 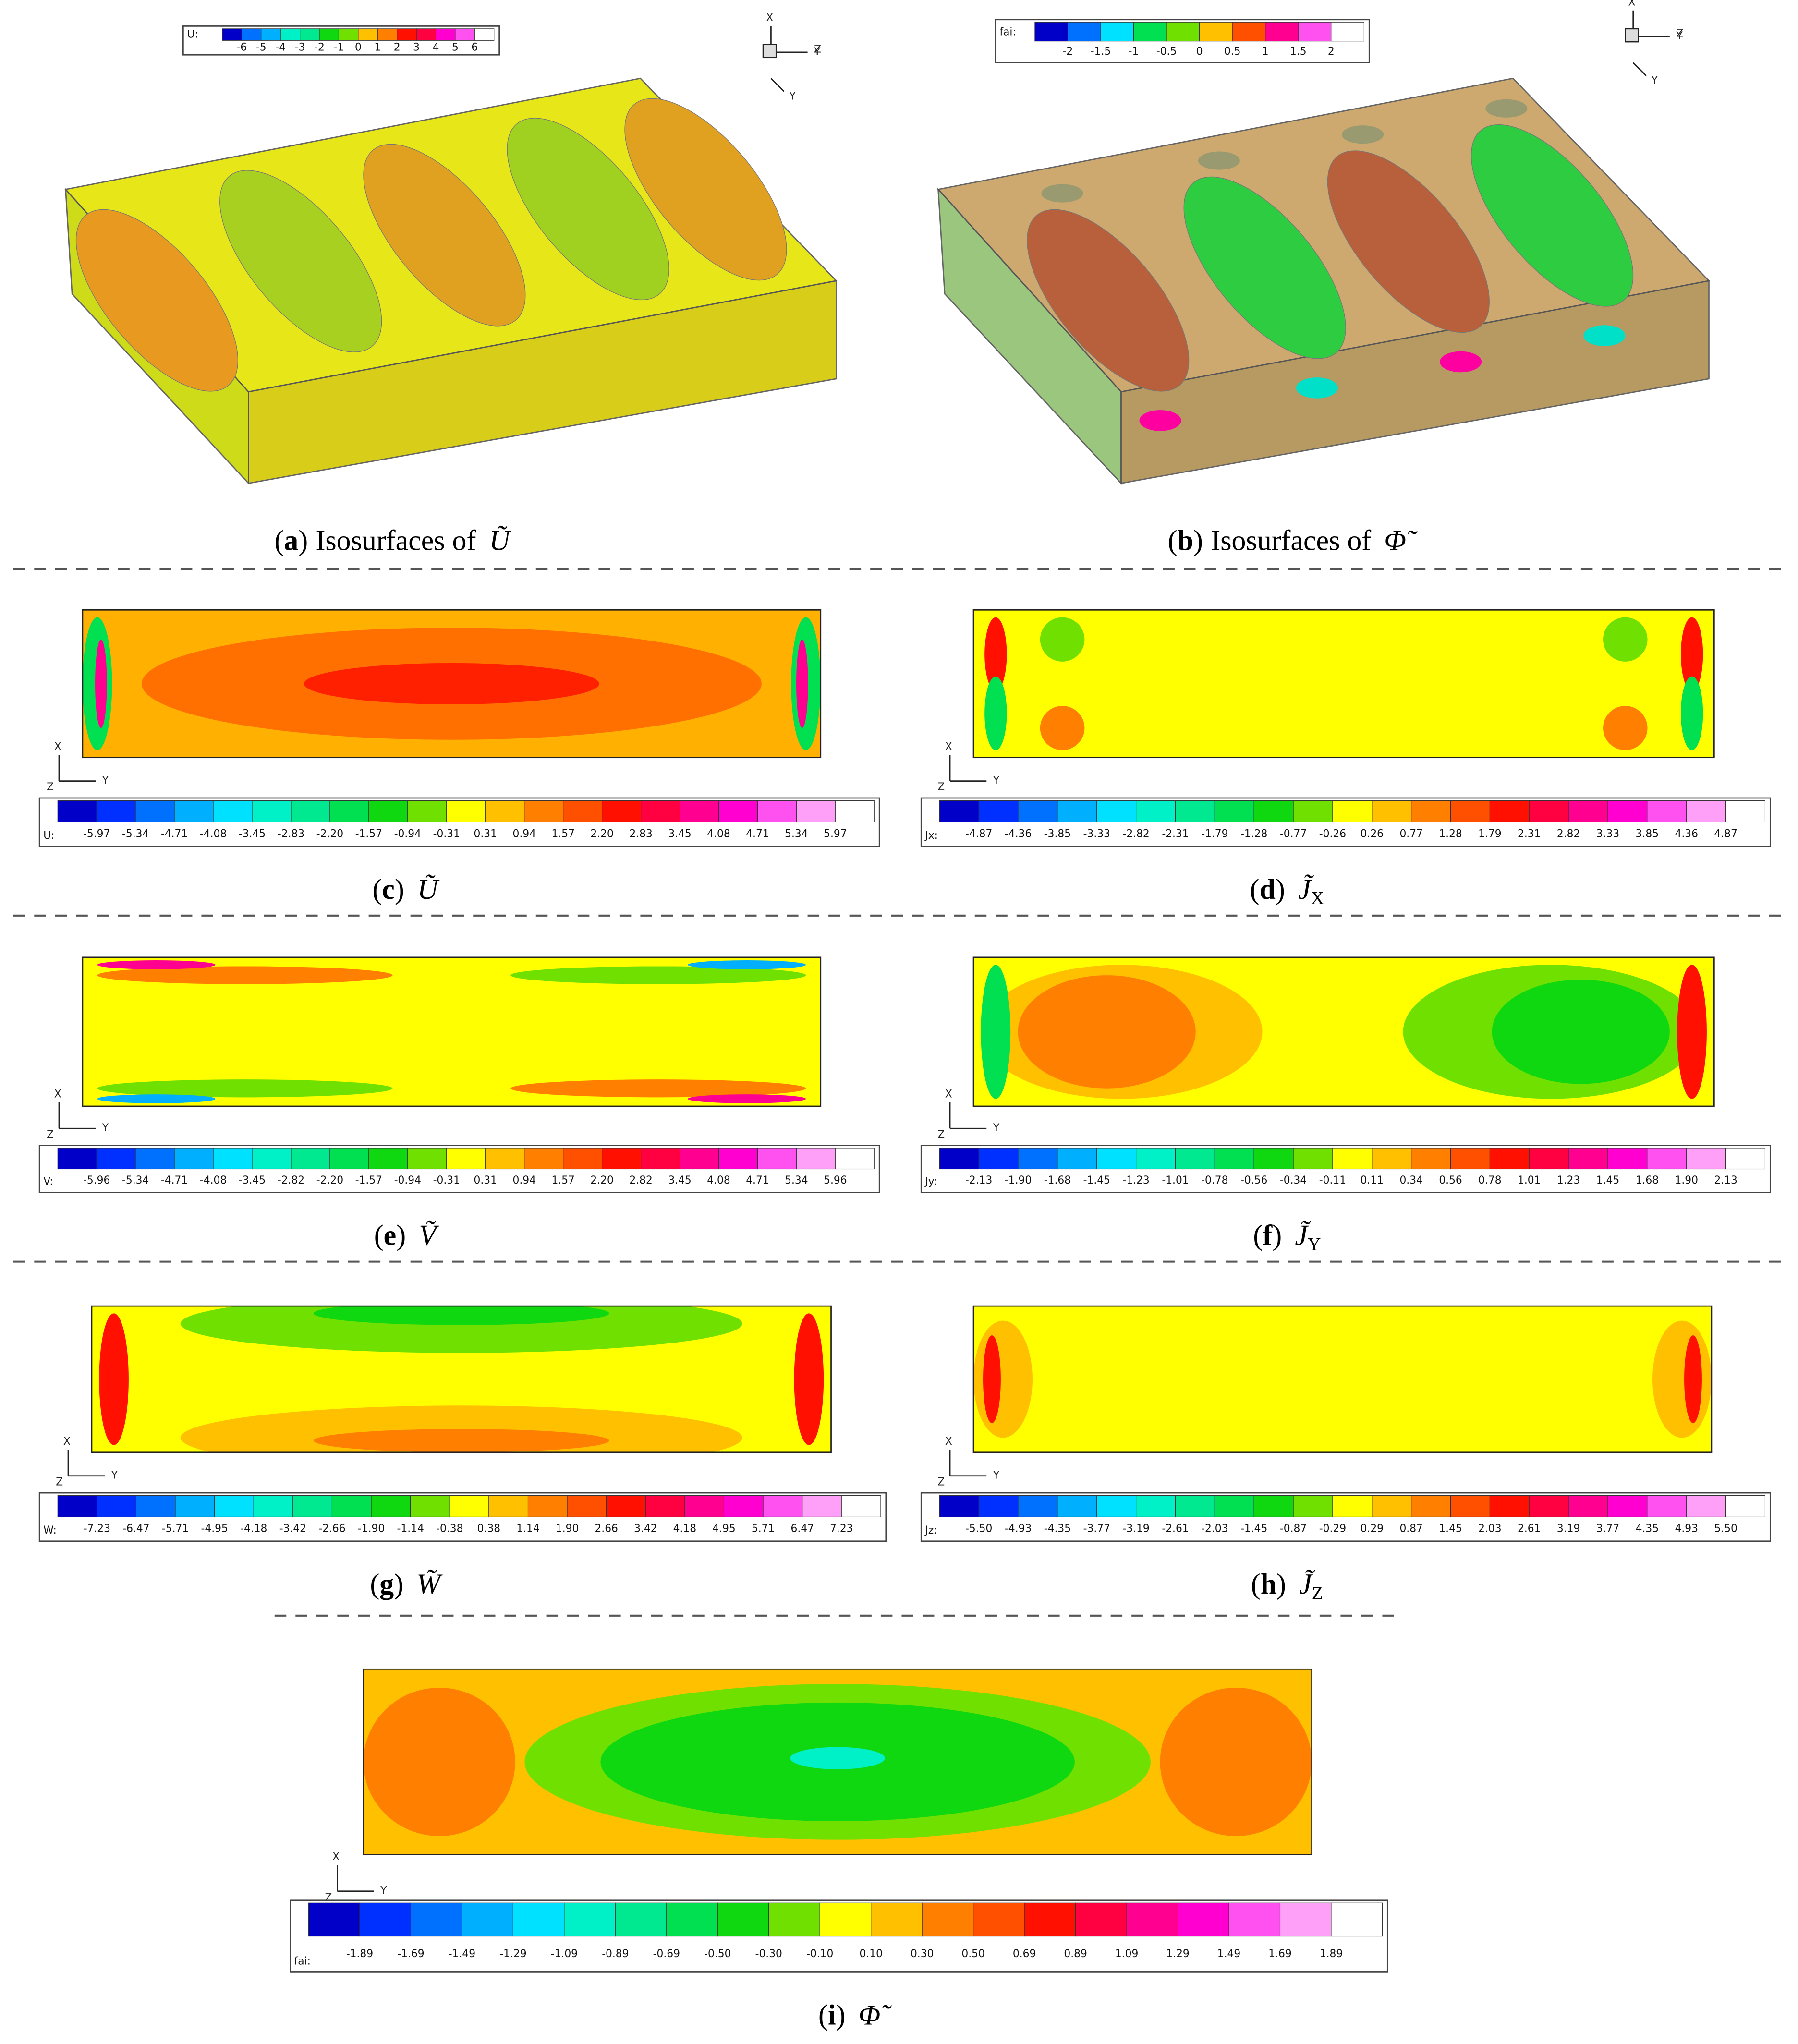 What do you see at coordinates (841, 1529) in the screenshot?
I see `colorbar-tick-label: 7.23` at bounding box center [841, 1529].